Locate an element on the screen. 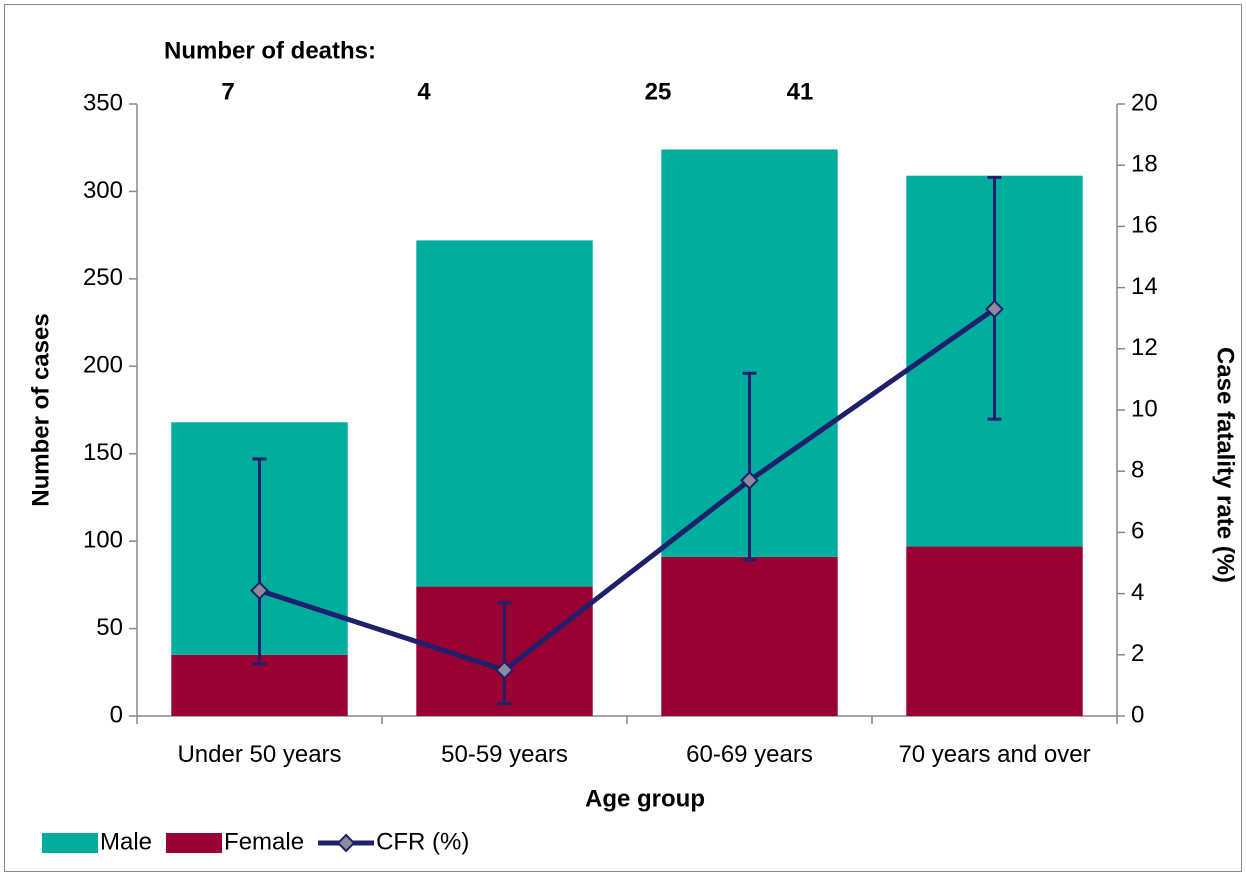  y2-tick-label: 4 is located at coordinates (1137, 592).